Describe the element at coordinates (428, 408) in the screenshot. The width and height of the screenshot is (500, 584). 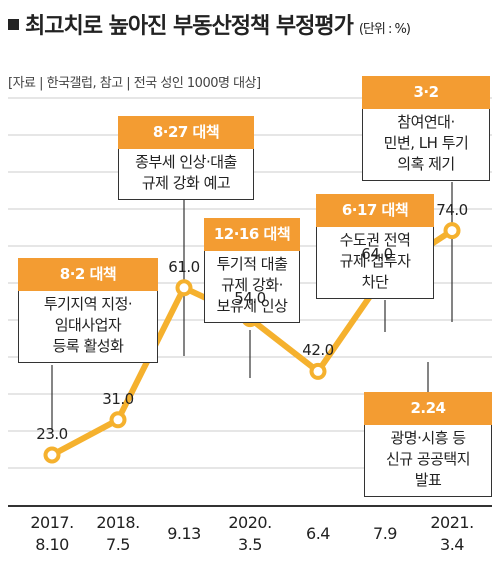
I see `annotation-heading: 2.24` at that location.